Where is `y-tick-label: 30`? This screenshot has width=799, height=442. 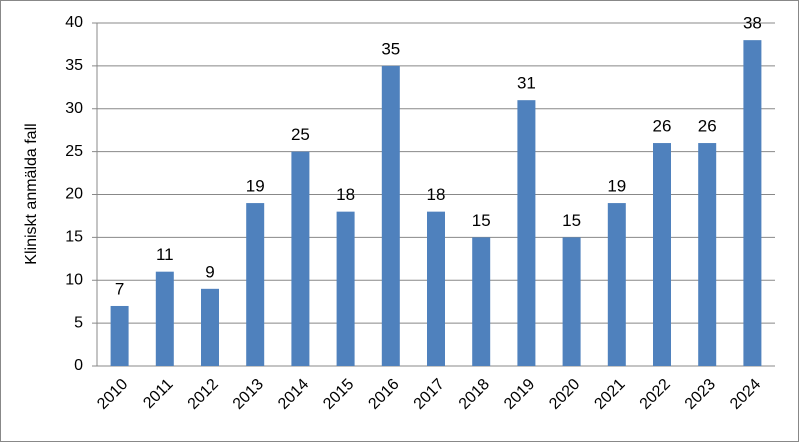 y-tick-label: 30 is located at coordinates (74, 108).